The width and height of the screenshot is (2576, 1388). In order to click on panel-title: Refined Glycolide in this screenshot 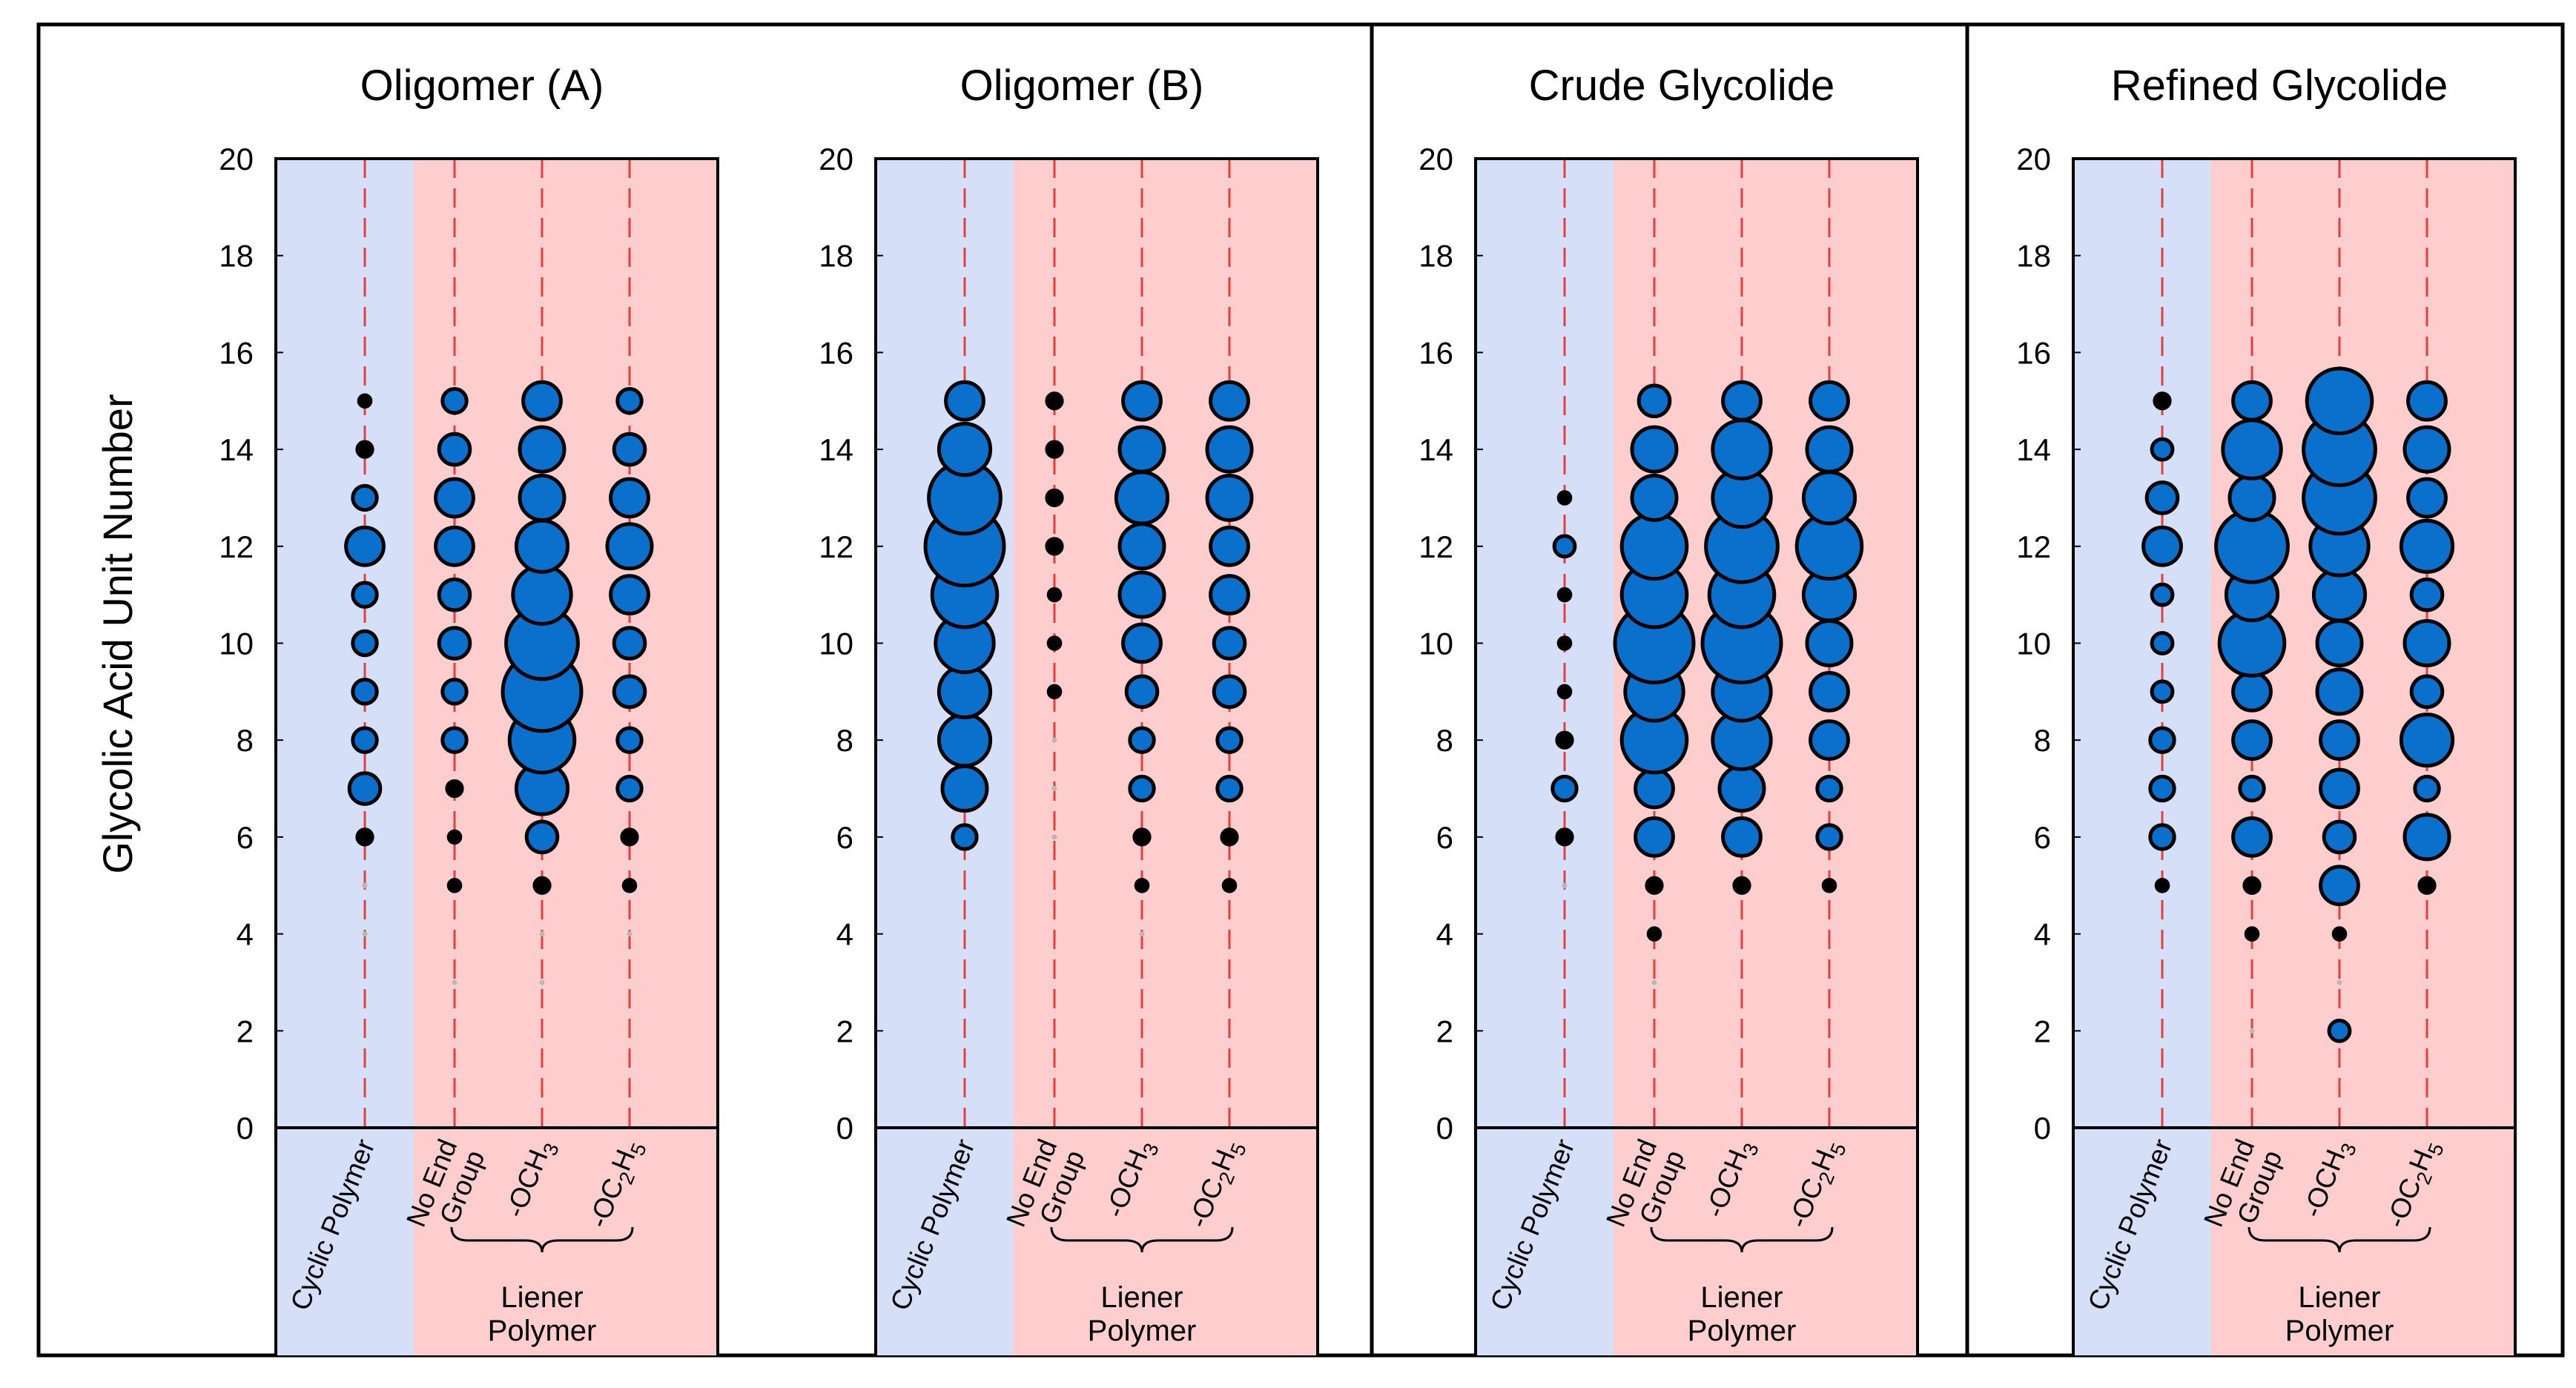, I will do `click(2279, 86)`.